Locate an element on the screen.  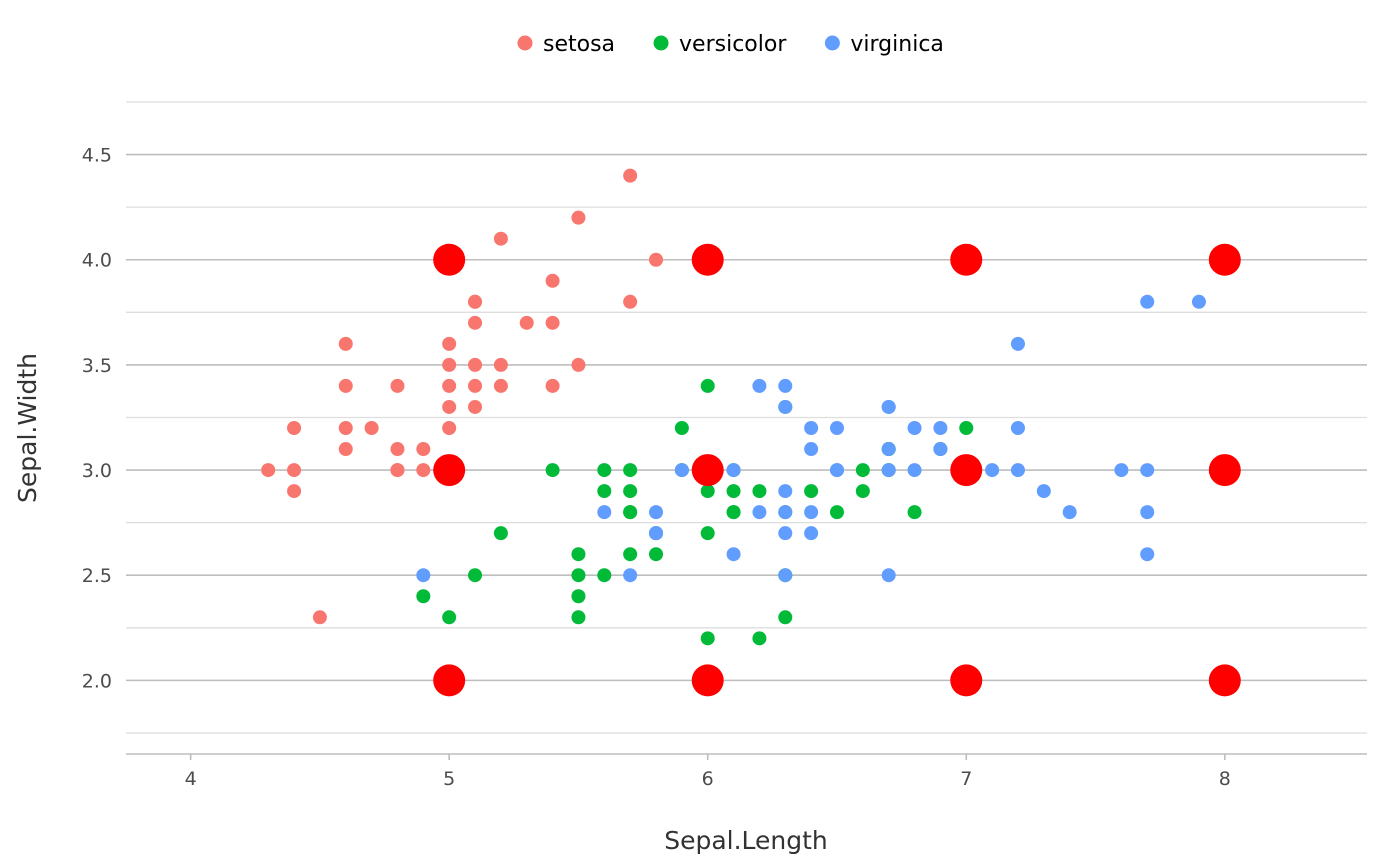
x-tick-label: 8 is located at coordinates (1225, 779).